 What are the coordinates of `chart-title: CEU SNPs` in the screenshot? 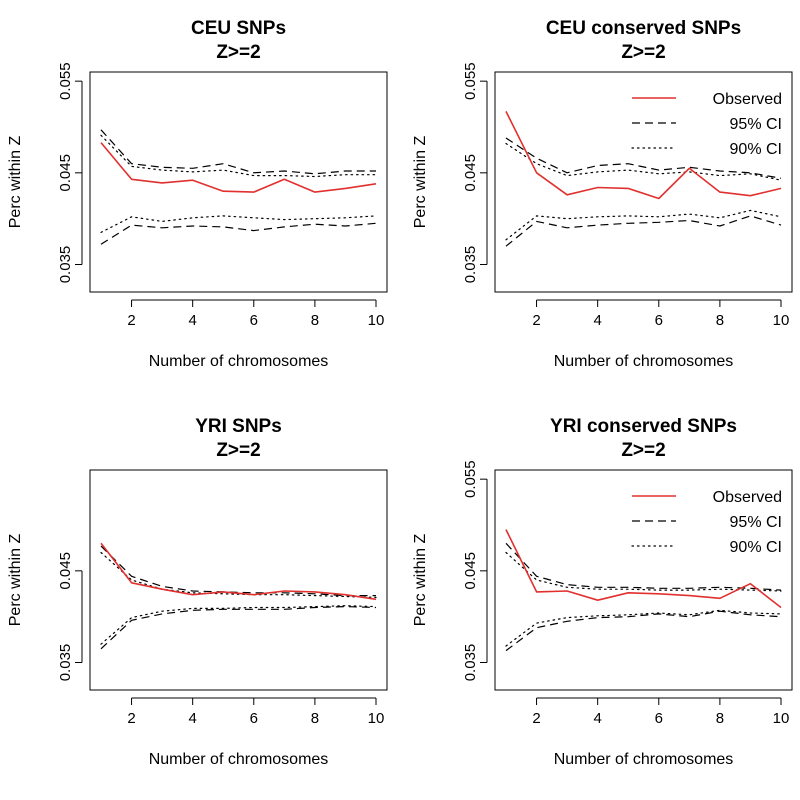 It's located at (238, 28).